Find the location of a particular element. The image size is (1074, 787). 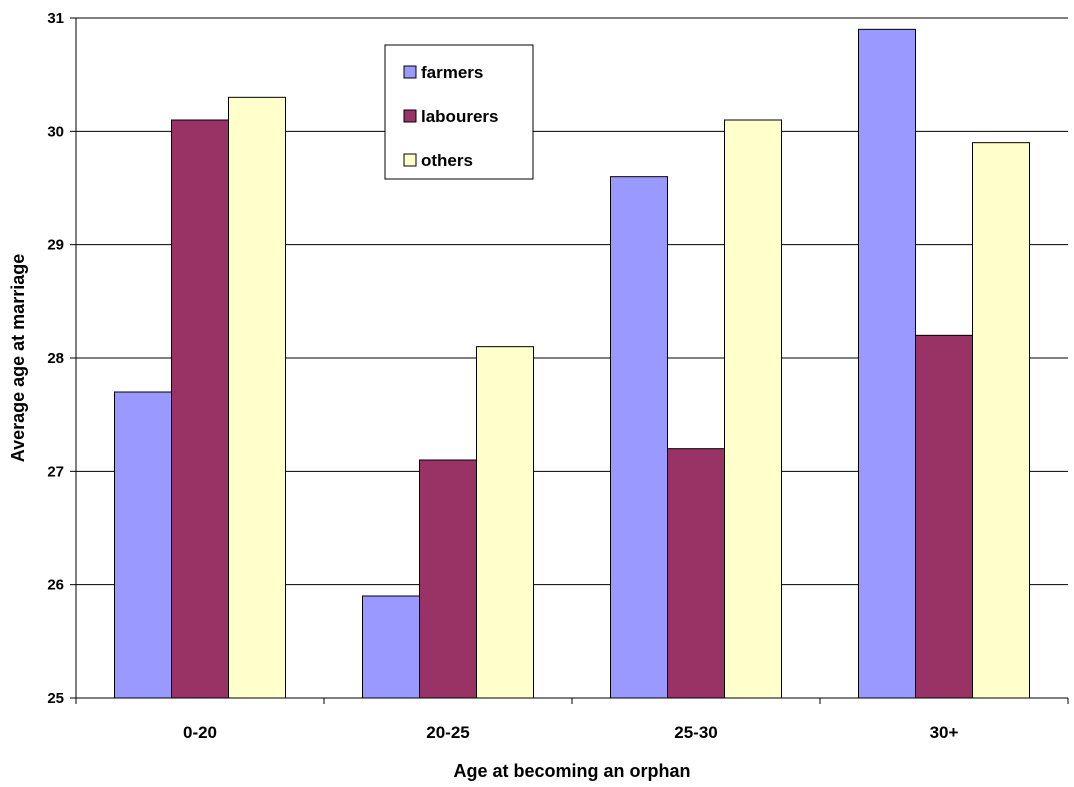

x-tick-label: 20-25 is located at coordinates (447, 732).